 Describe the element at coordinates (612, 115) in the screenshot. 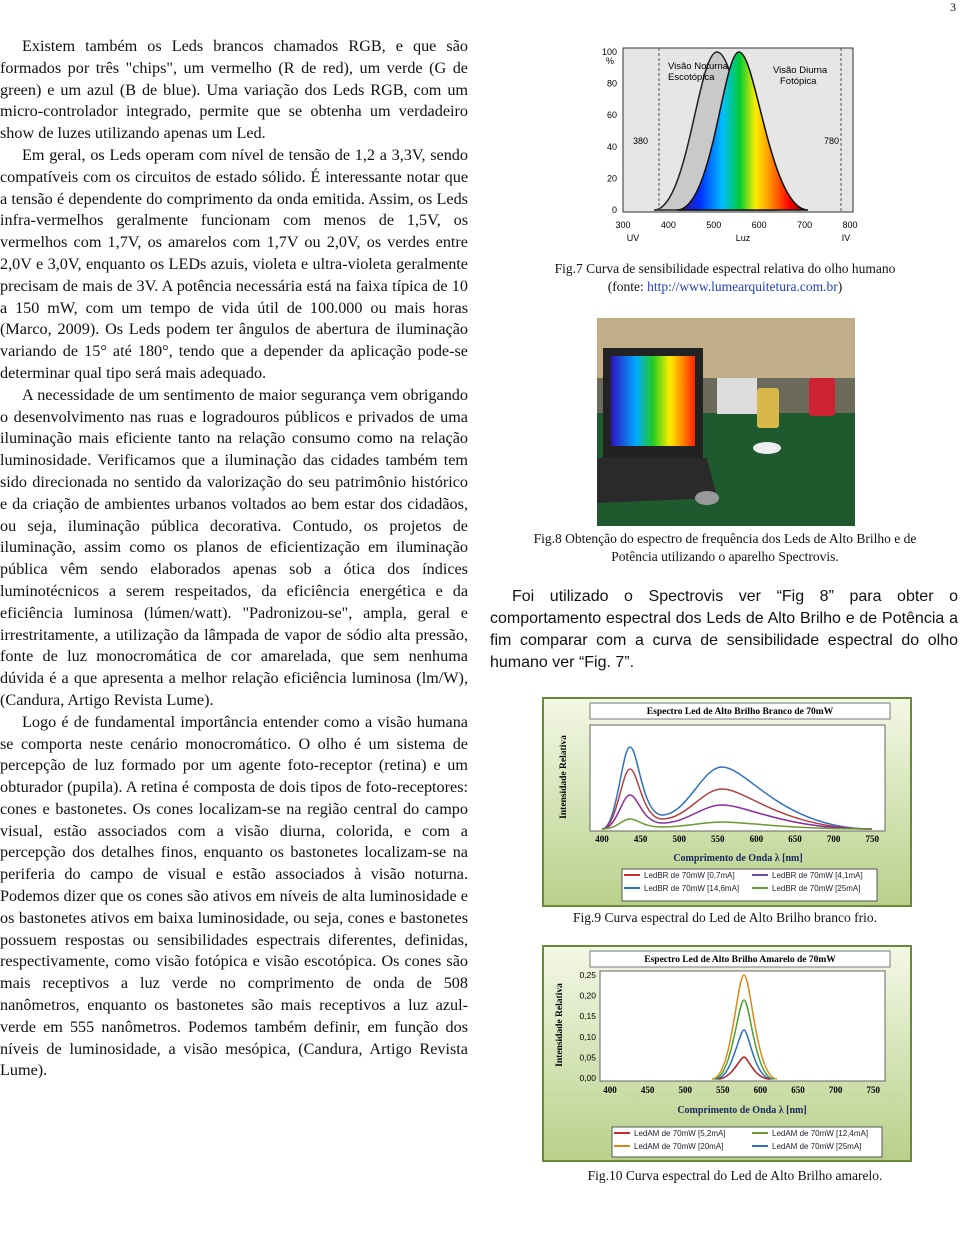

I see `y-tick-label: 60` at that location.